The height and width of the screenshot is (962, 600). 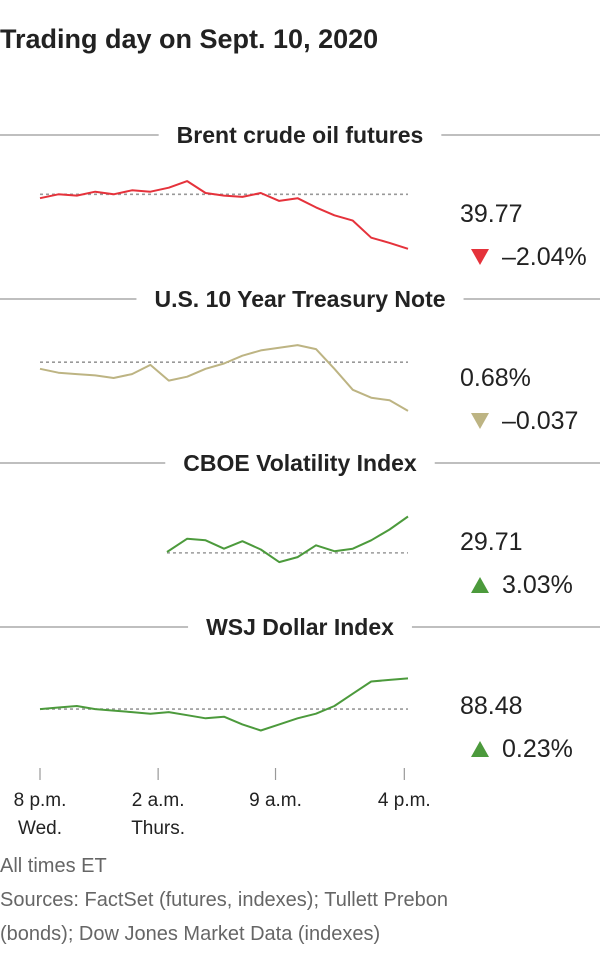 What do you see at coordinates (300, 627) in the screenshot?
I see `panel-title: WSJ Dollar Index` at bounding box center [300, 627].